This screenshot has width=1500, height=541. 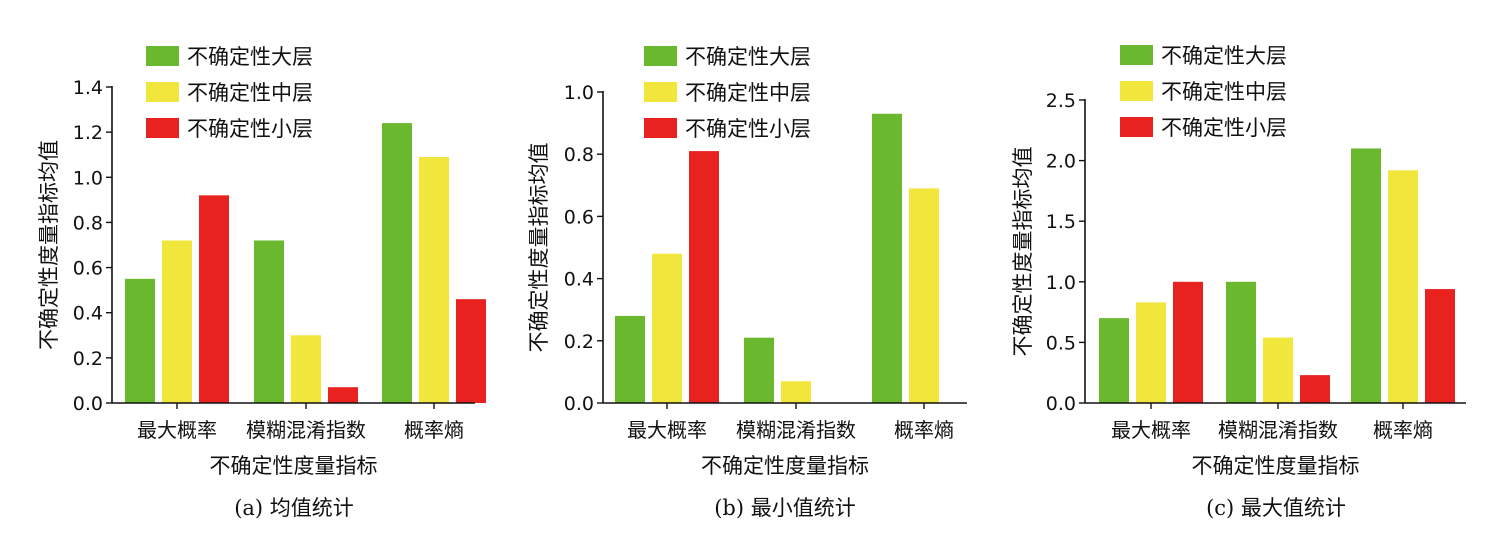 What do you see at coordinates (785, 508) in the screenshot?
I see `panel-caption: (b) 最小值统计` at bounding box center [785, 508].